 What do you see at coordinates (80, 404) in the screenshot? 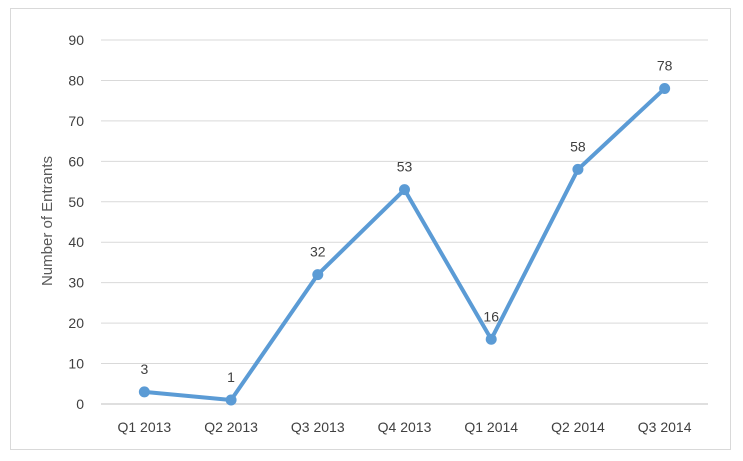
I see `y-tick-label: 0` at bounding box center [80, 404].